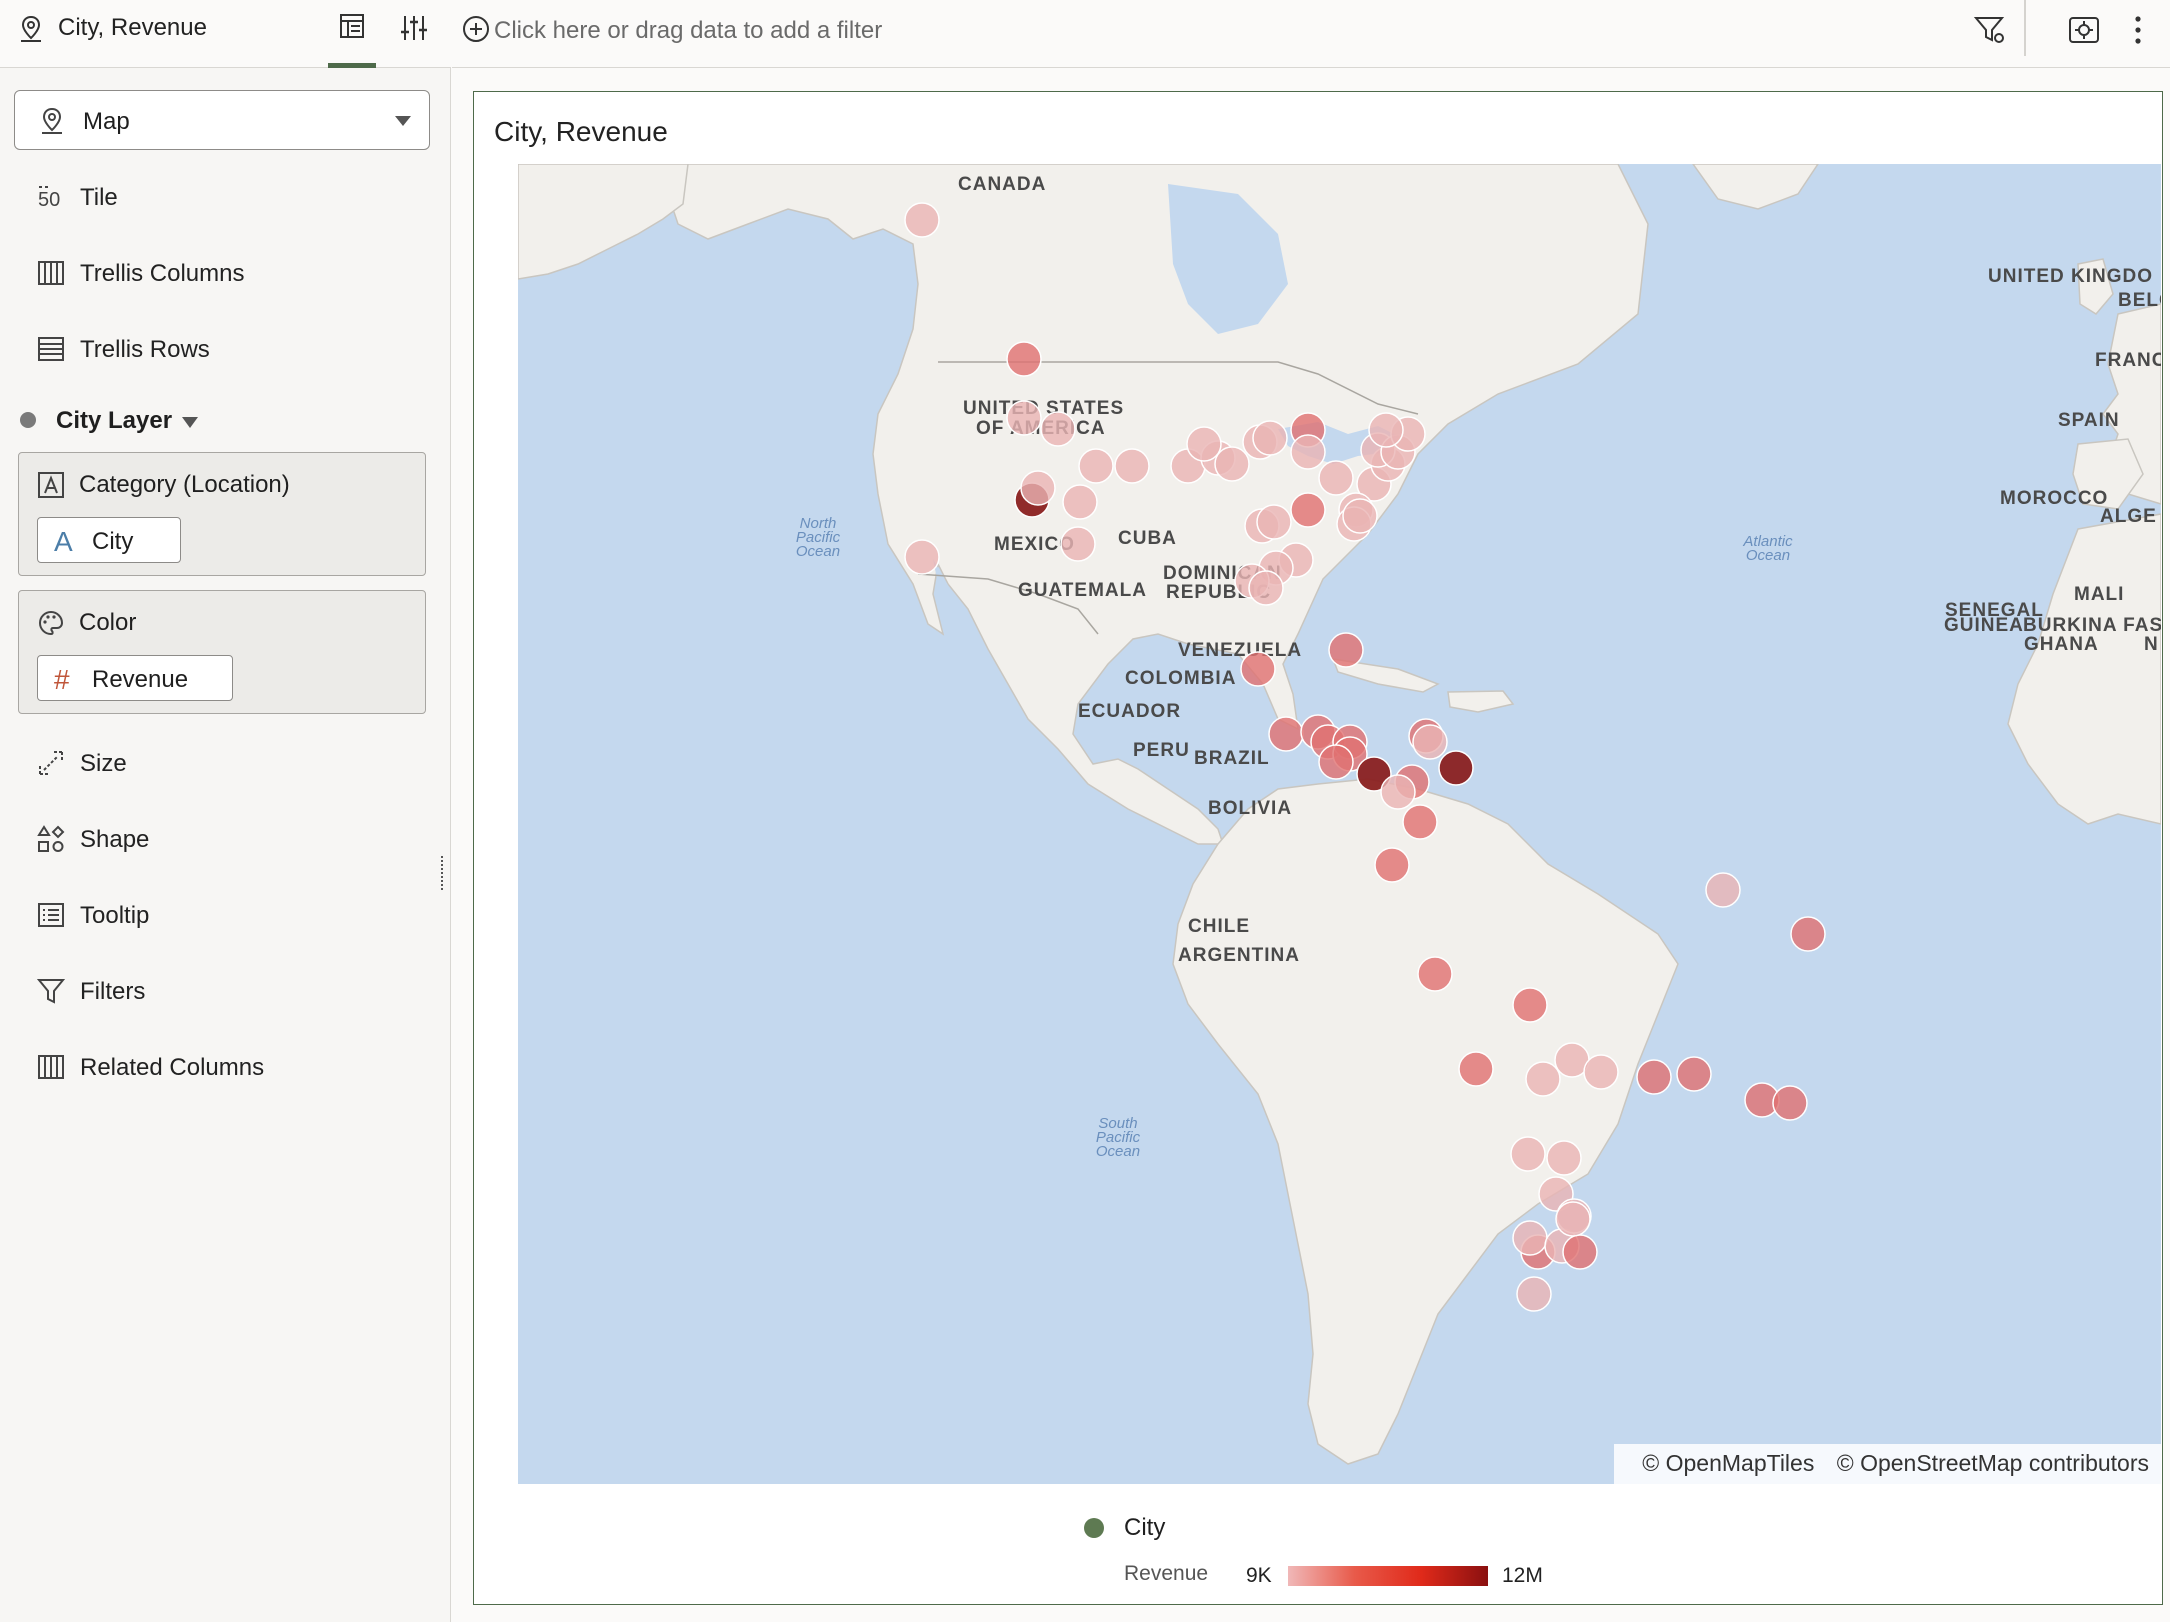  I want to click on map-pin-icon, so click(52, 120).